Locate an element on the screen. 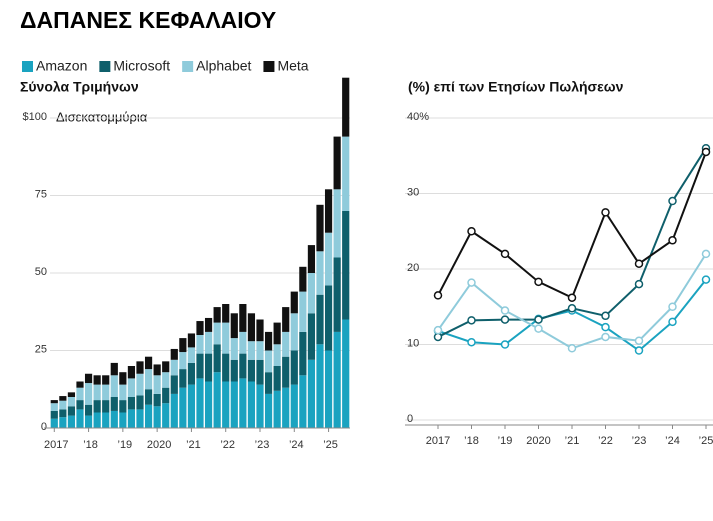 Image resolution: width=713 pixels, height=521 pixels. left-subtitle: Σύνολα Τριμήνων is located at coordinates (79, 87).